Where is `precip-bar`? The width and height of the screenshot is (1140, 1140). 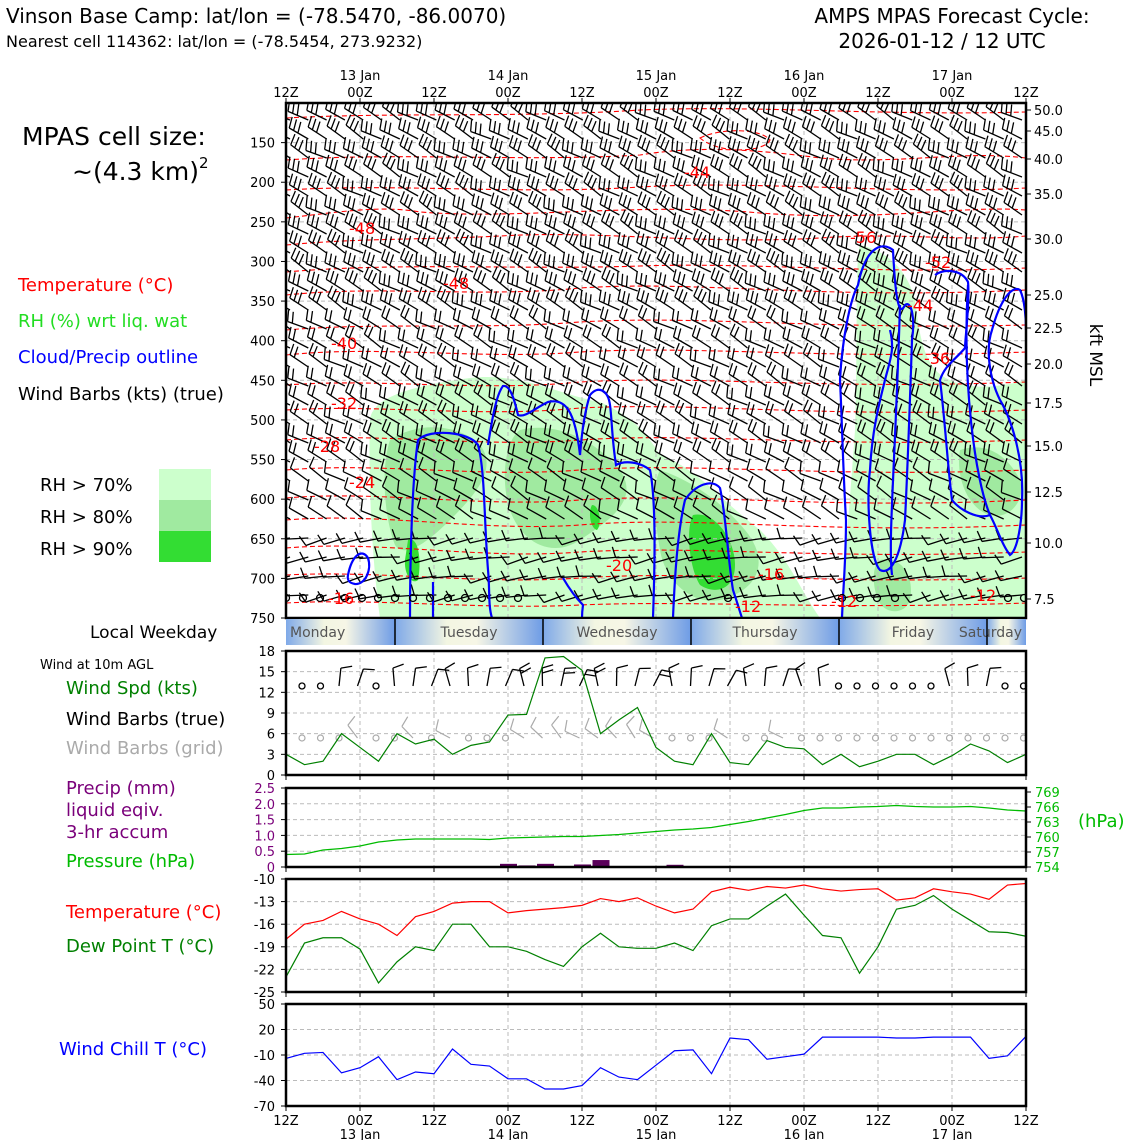
precip-bar is located at coordinates (545, 865).